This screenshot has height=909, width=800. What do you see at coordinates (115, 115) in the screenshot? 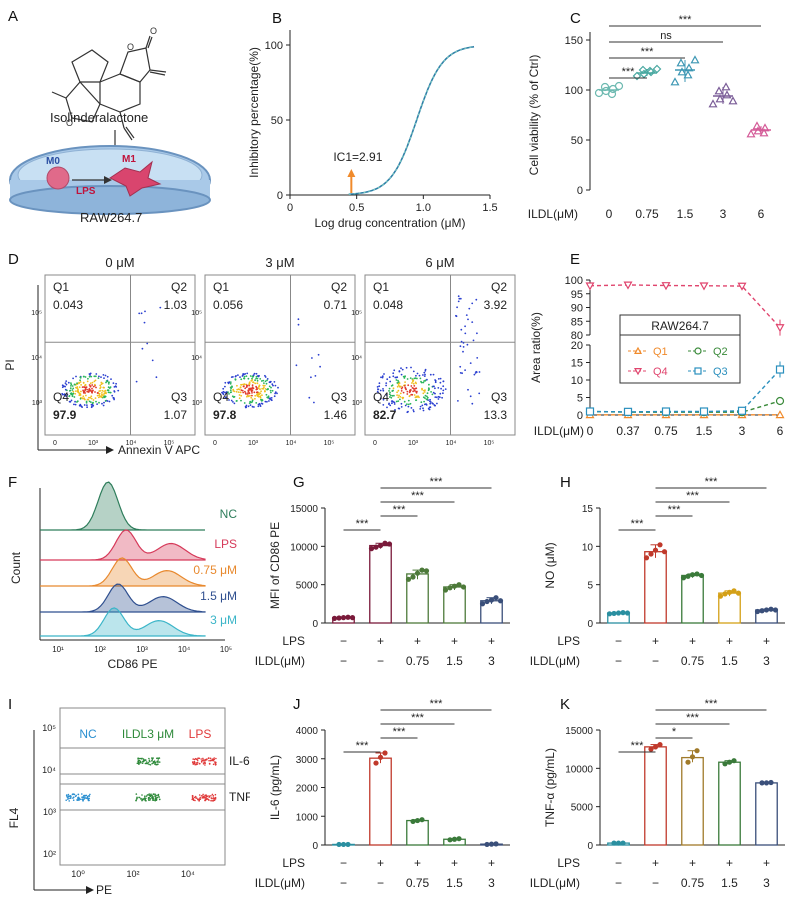
I see `panel-a: A O O O Isolinderalactone M0 M1 LPS RAW` at bounding box center [115, 115].